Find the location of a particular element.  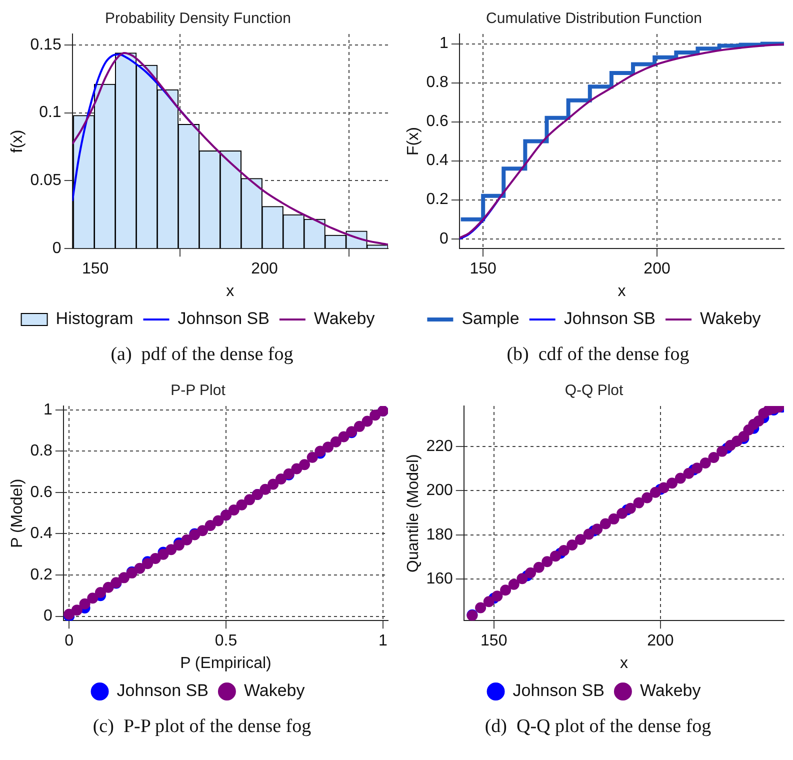

text: (a) pdf of the dense fog is located at coordinates (202, 355).